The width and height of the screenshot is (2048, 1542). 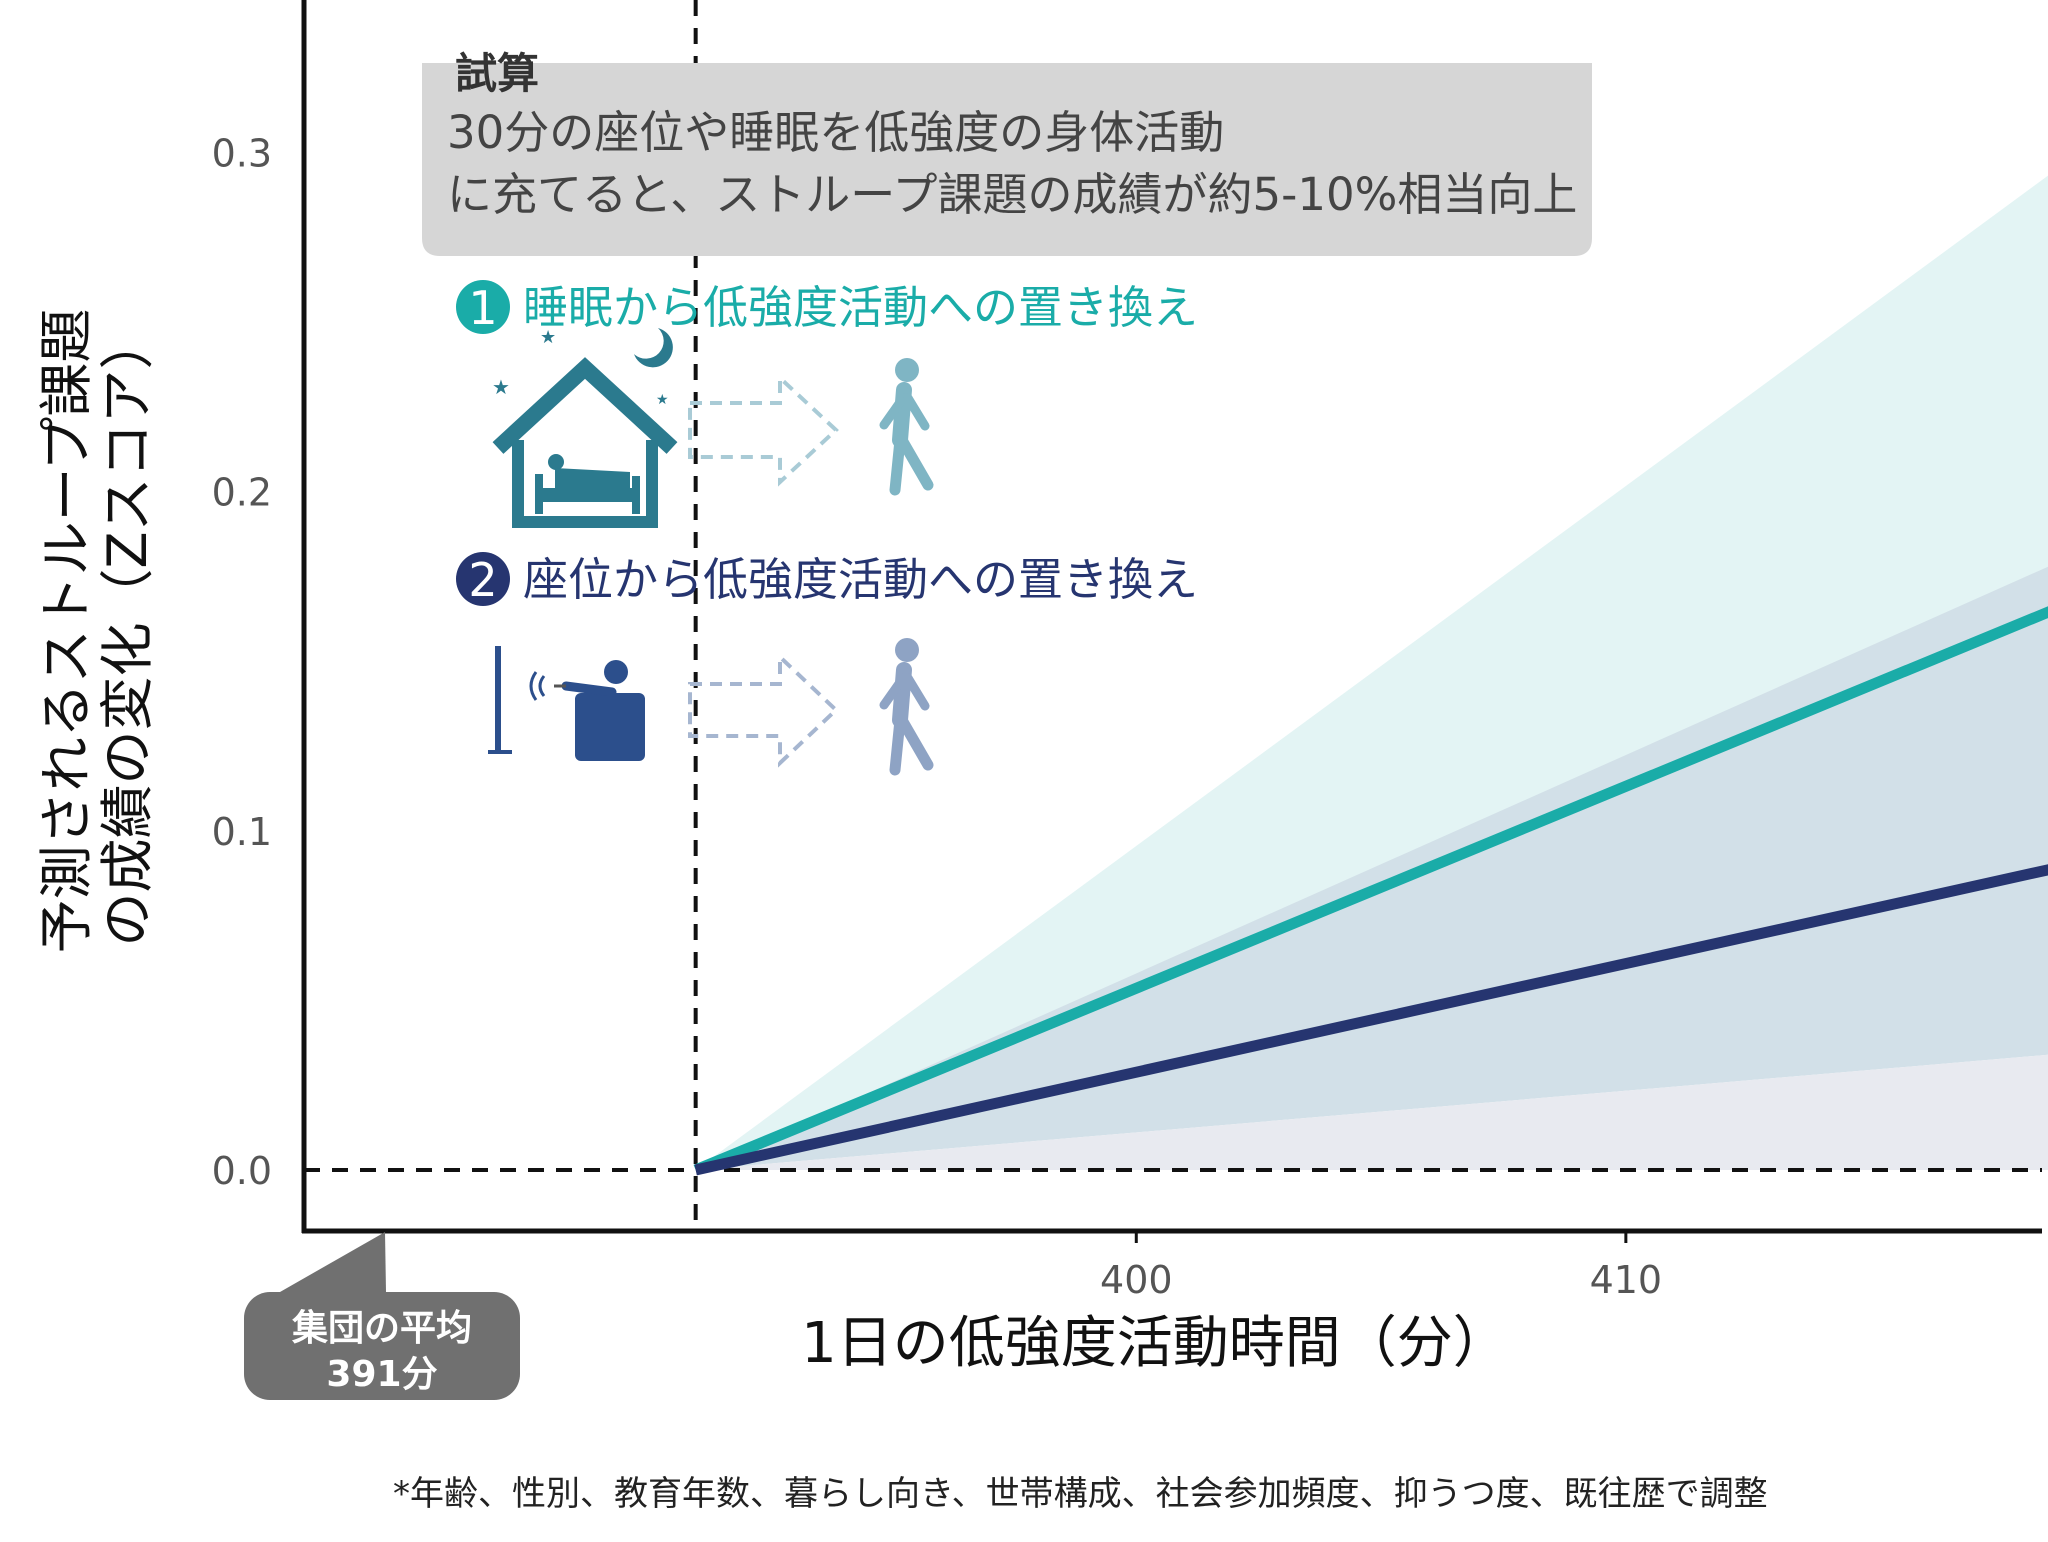 What do you see at coordinates (242, 1171) in the screenshot?
I see `y-tick-label: 0.0` at bounding box center [242, 1171].